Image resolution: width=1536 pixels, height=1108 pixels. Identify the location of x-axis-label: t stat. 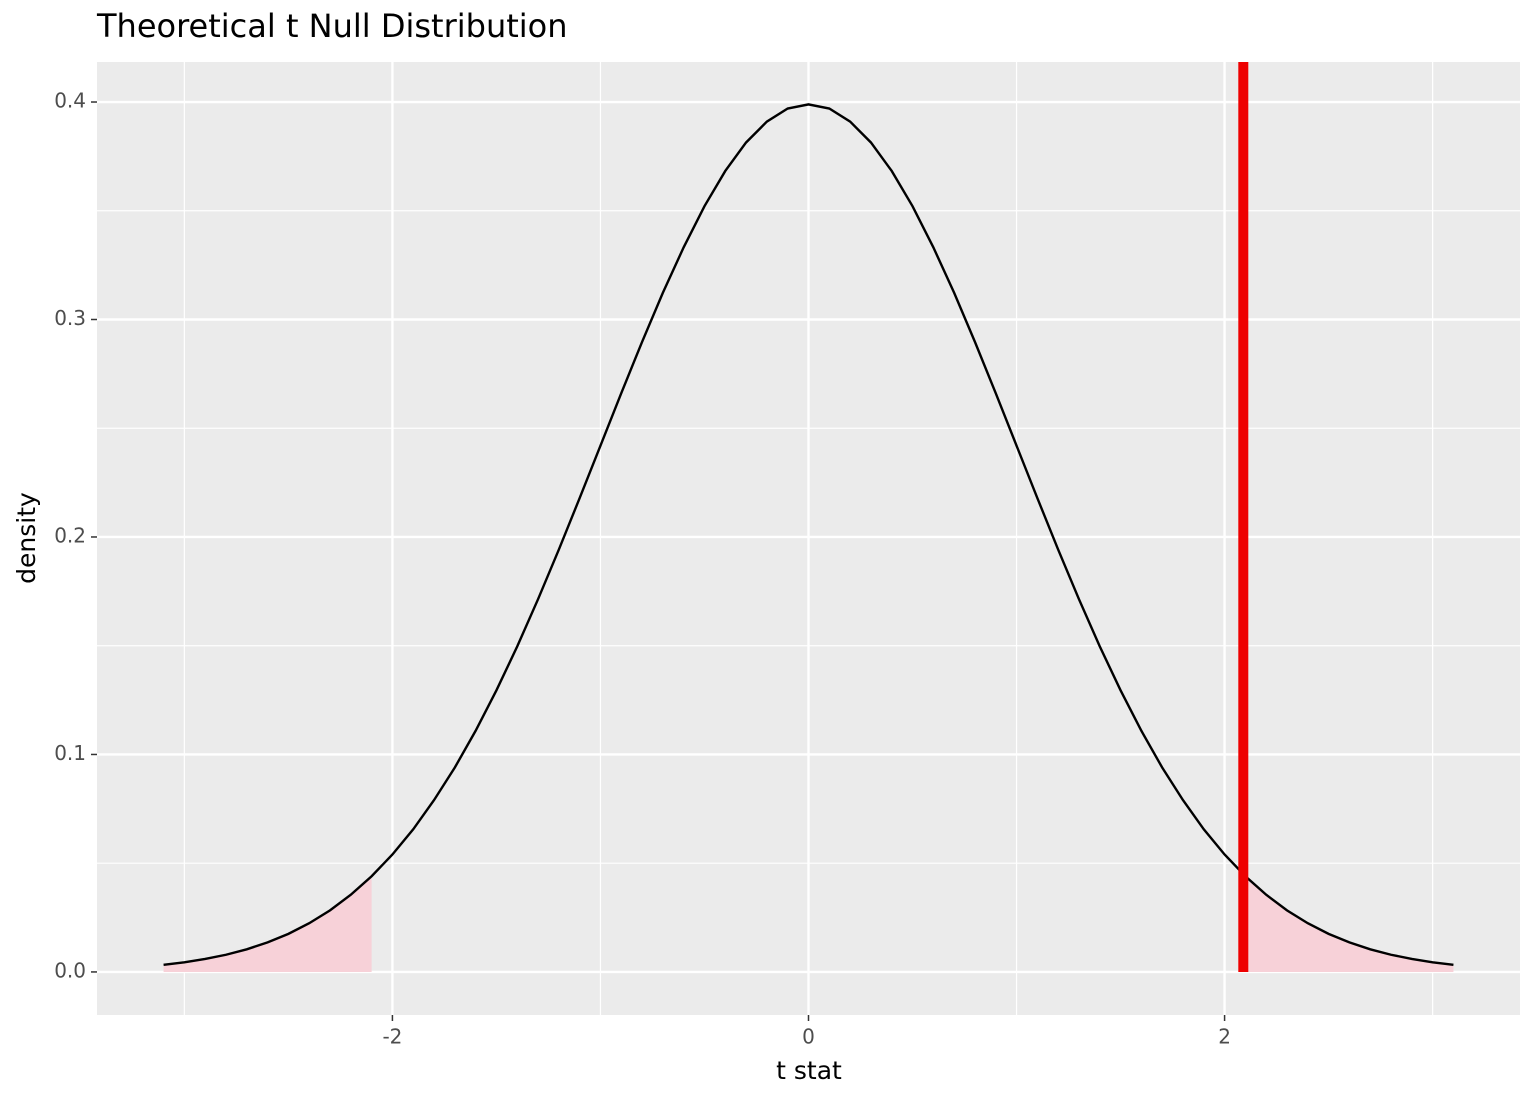
(809, 1070).